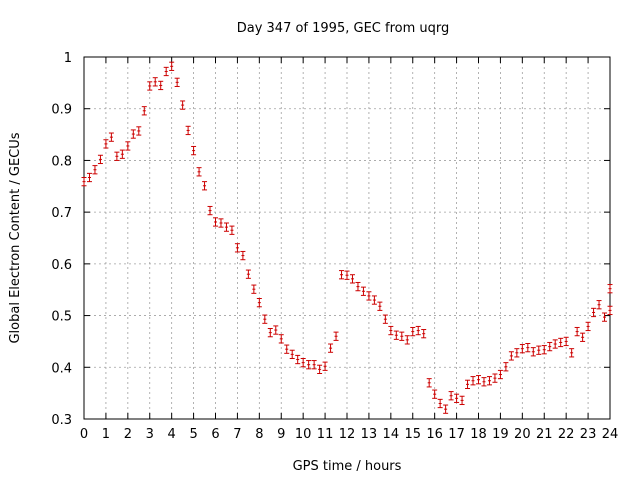 The width and height of the screenshot is (640, 480). I want to click on x-tick-label: 14, so click(391, 434).